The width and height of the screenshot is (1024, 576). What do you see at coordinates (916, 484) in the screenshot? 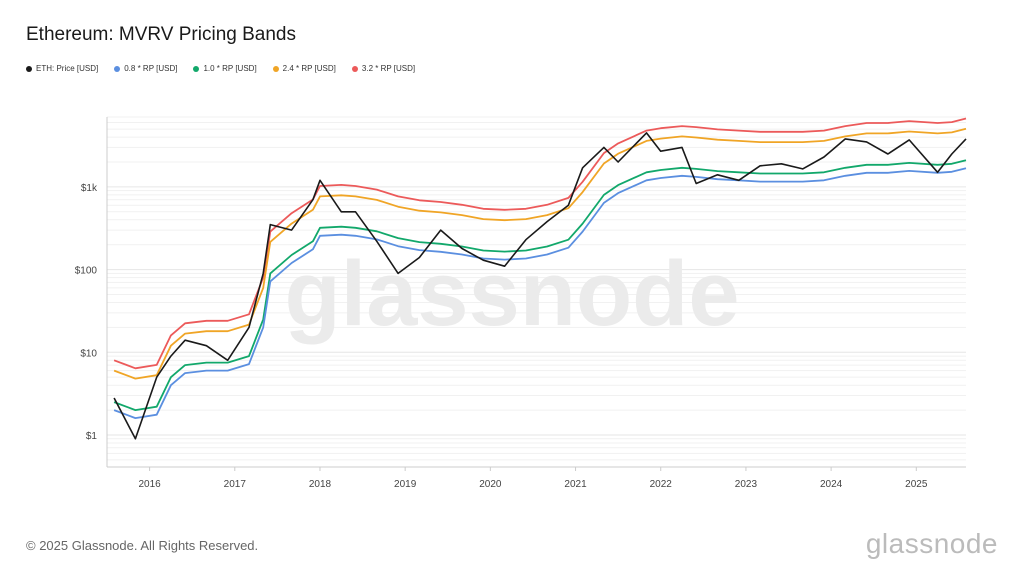
I see `x-tick-label: 2025` at bounding box center [916, 484].